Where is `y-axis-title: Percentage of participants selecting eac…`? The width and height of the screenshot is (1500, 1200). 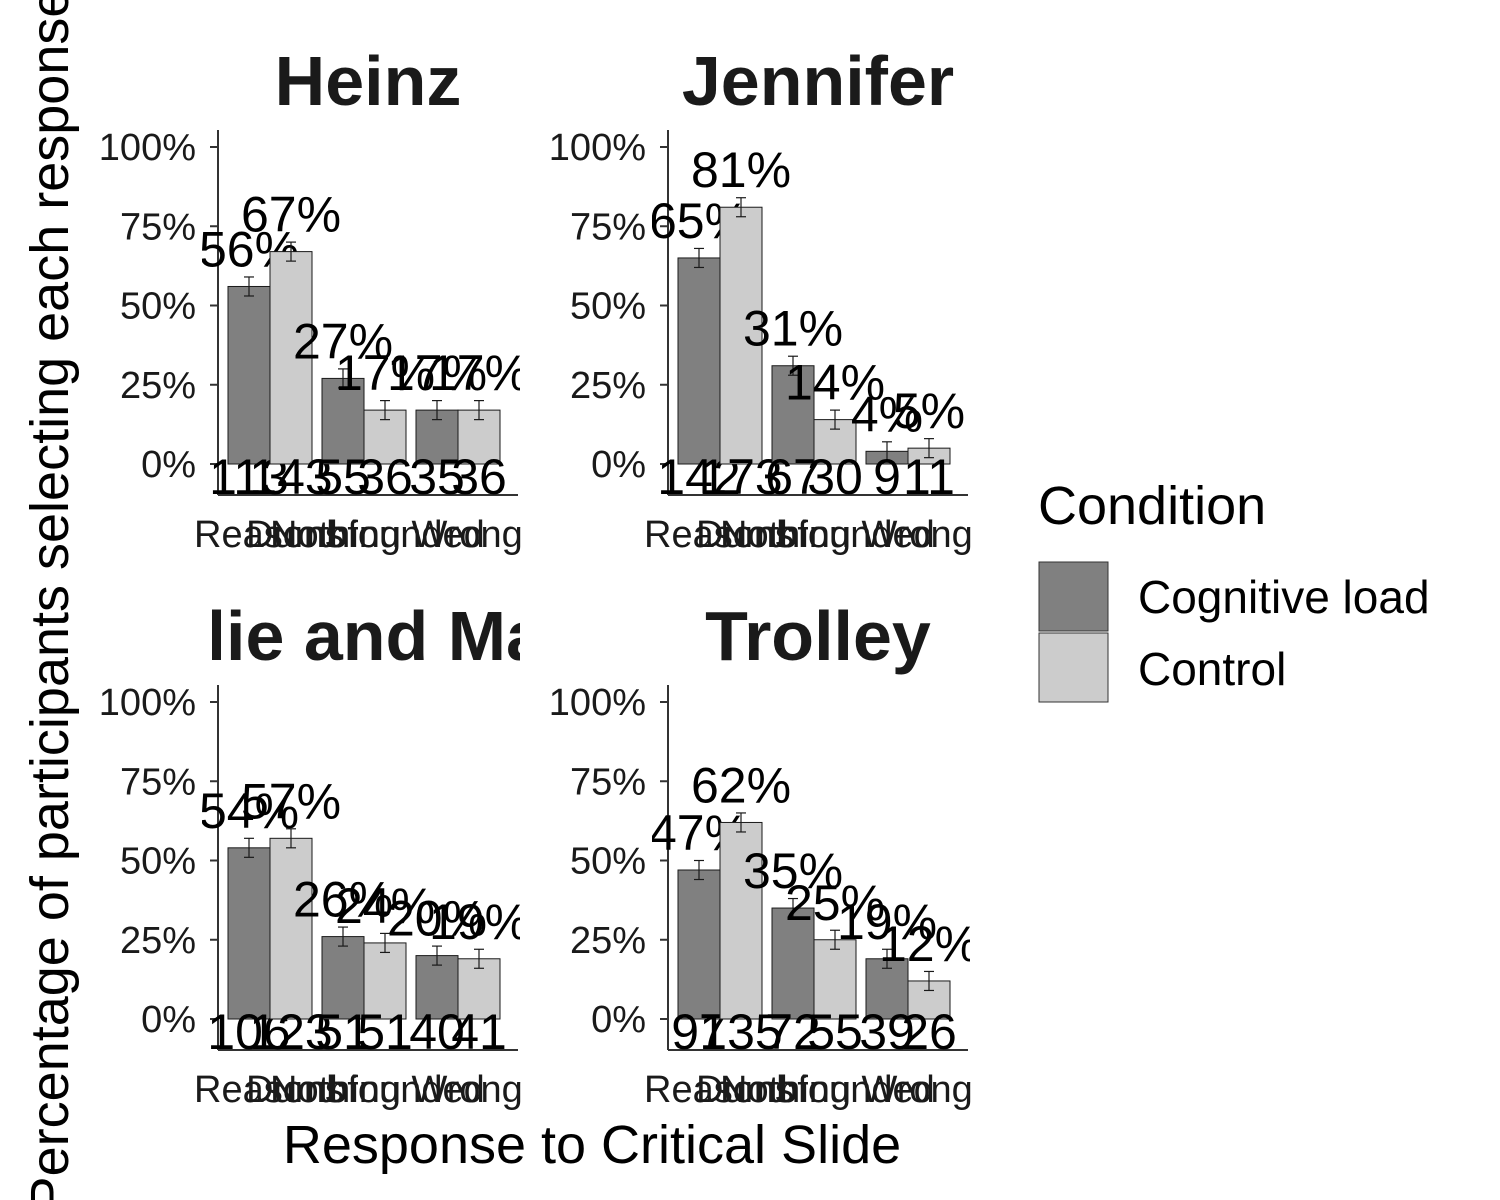
y-axis-title: Percentage of participants selecting eac… is located at coordinates (50, 600).